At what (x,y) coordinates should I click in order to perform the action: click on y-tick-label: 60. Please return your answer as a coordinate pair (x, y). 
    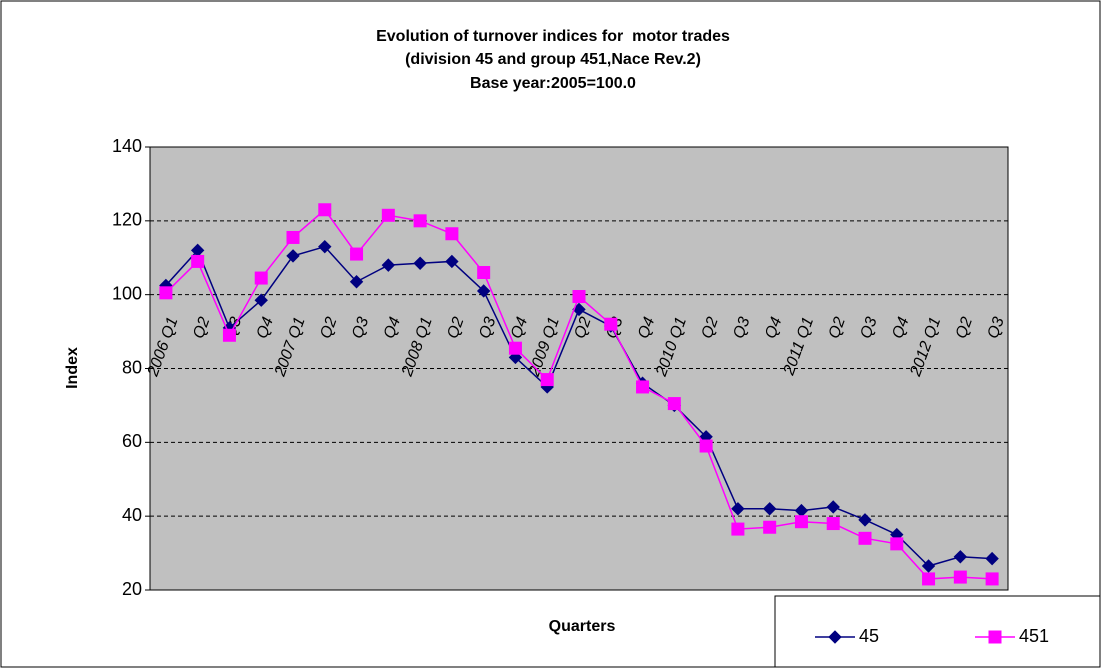
    Looking at the image, I should click on (132, 441).